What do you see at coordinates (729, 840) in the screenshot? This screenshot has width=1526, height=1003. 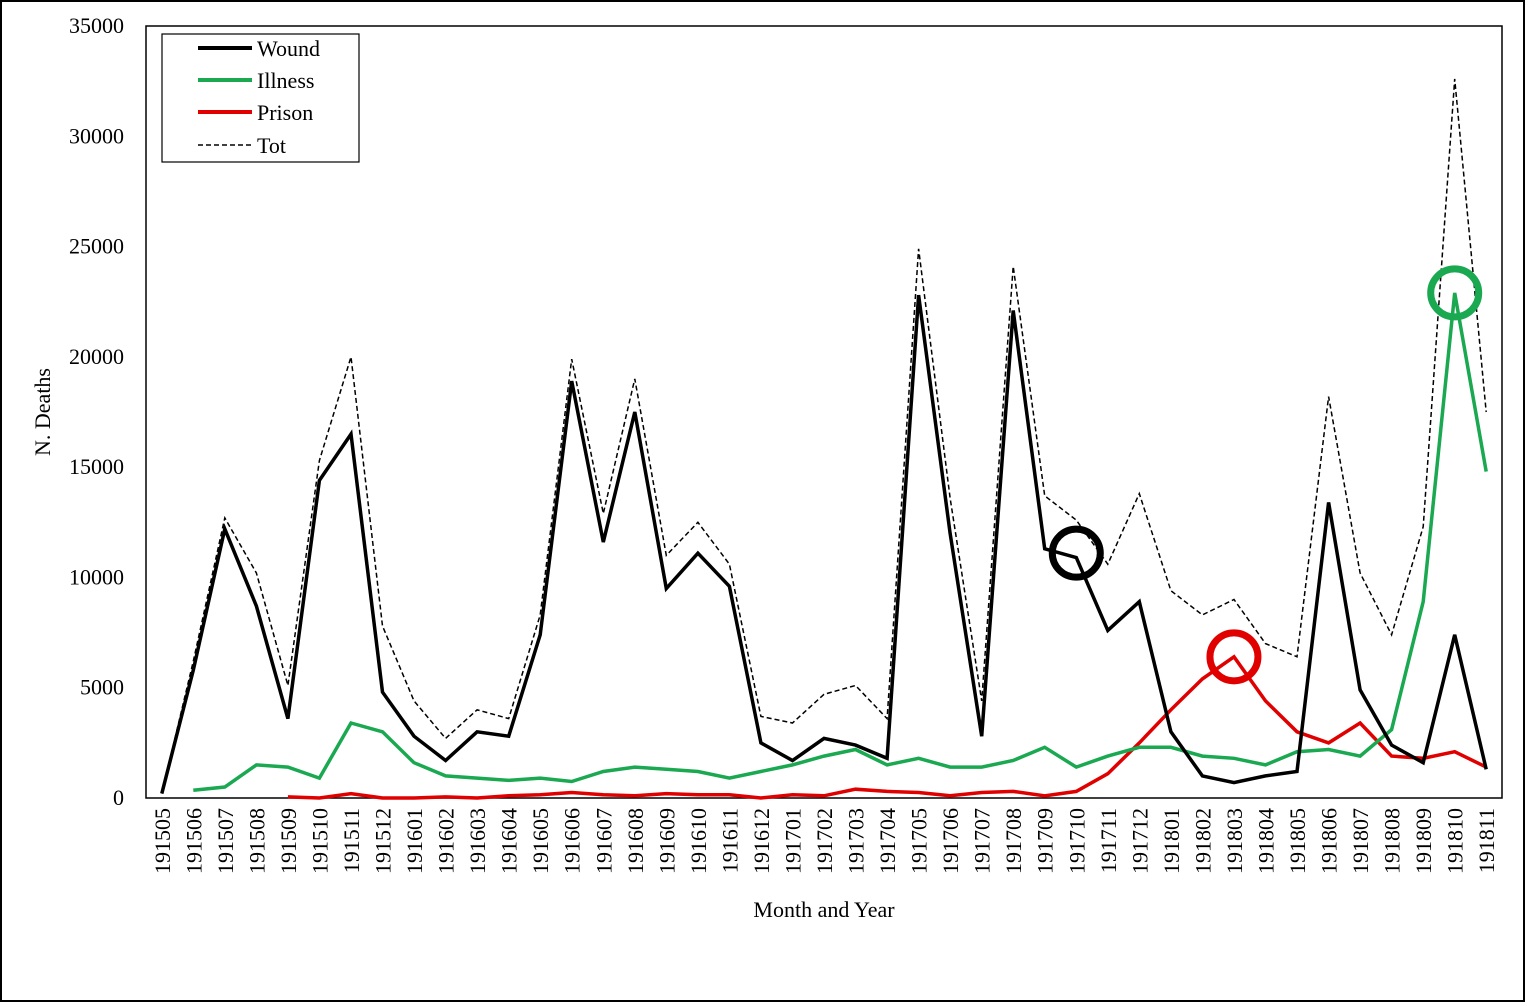 I see `x-tick-label: 191611` at bounding box center [729, 840].